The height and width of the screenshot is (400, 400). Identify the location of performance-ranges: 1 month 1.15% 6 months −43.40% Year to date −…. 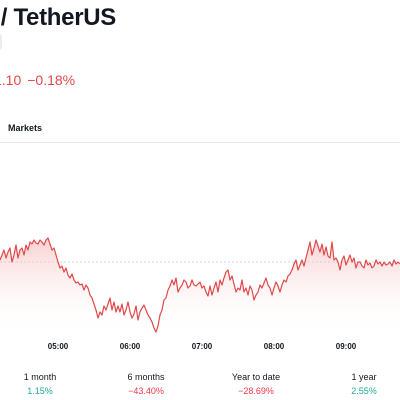
(200, 386).